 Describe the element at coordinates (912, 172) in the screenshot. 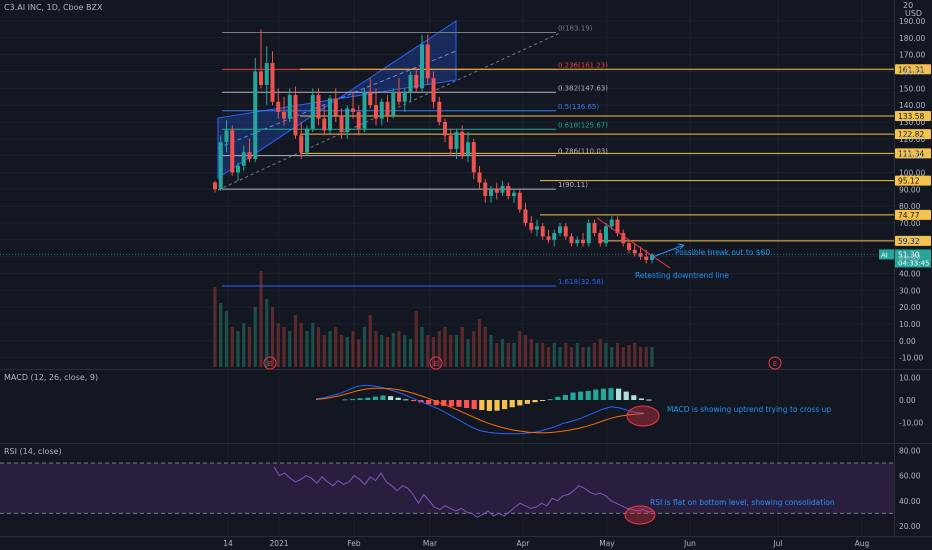

I see `price-tick-label: 100.00` at that location.